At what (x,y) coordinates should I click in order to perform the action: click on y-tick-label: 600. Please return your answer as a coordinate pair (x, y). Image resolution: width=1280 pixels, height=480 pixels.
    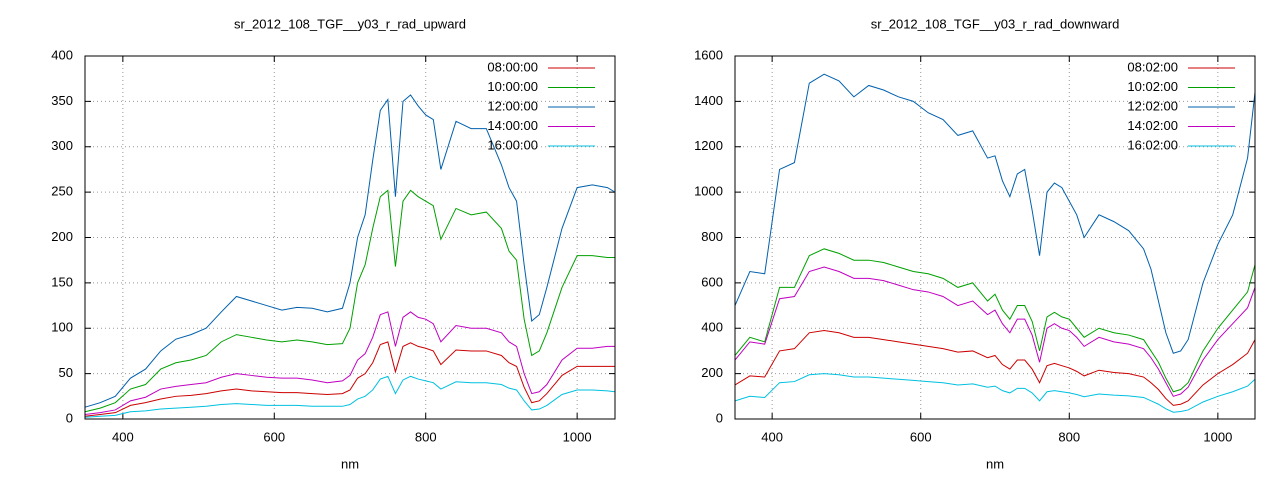
    Looking at the image, I should click on (712, 281).